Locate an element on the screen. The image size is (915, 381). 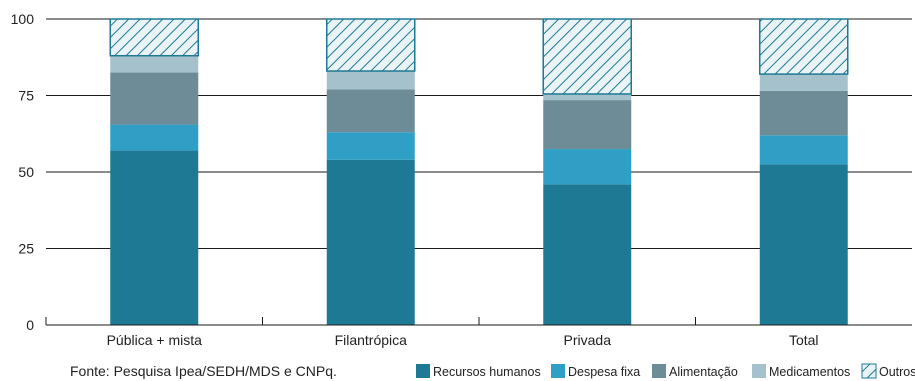
y-tick-label: 25 is located at coordinates (26, 249).